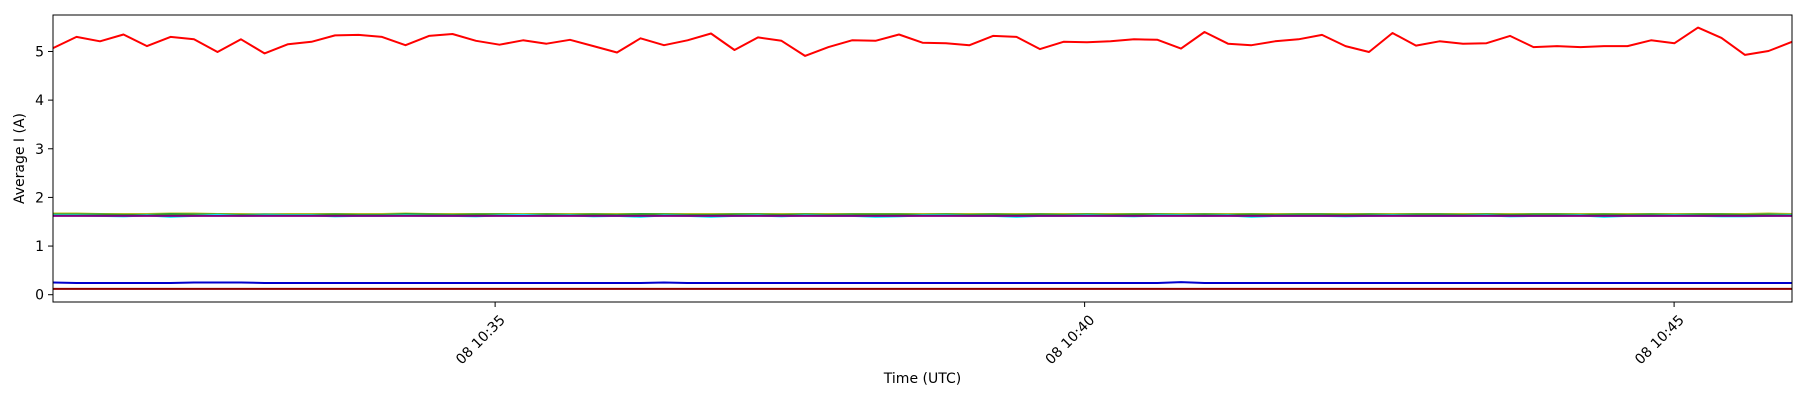  What do you see at coordinates (39, 296) in the screenshot?
I see `y-tick-label: 0` at bounding box center [39, 296].